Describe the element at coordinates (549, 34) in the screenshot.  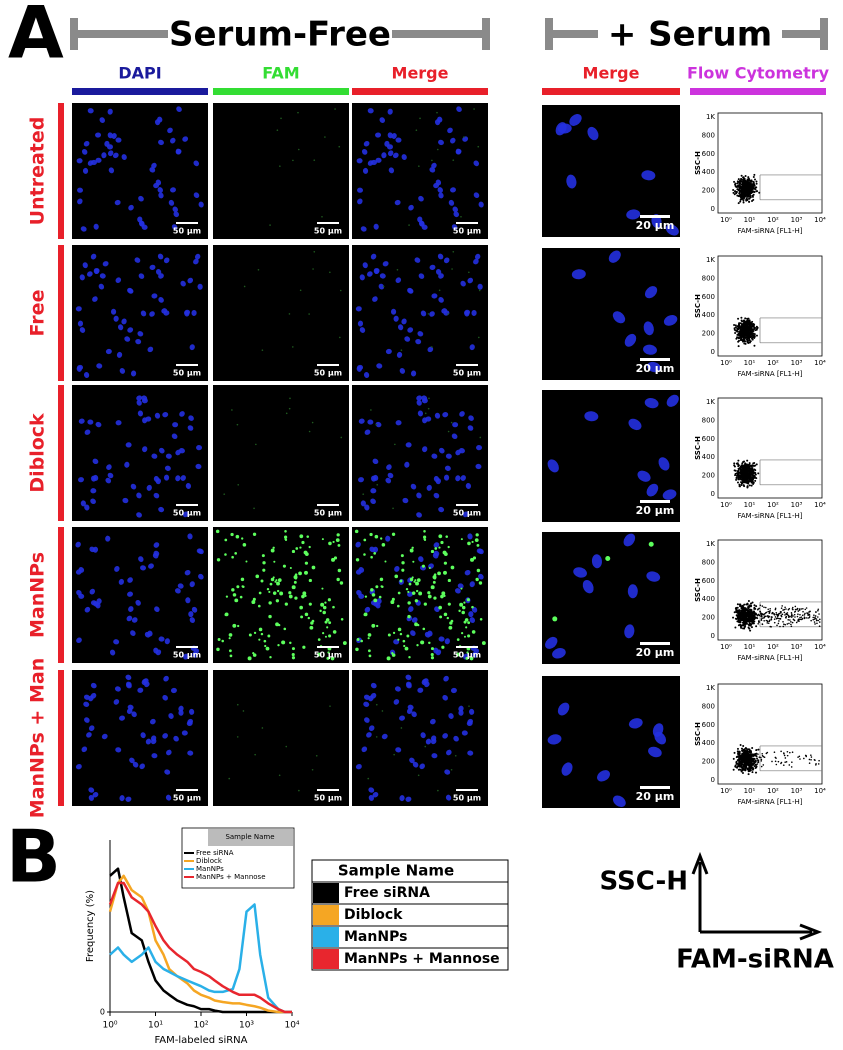
I see `bracket-cap` at that location.